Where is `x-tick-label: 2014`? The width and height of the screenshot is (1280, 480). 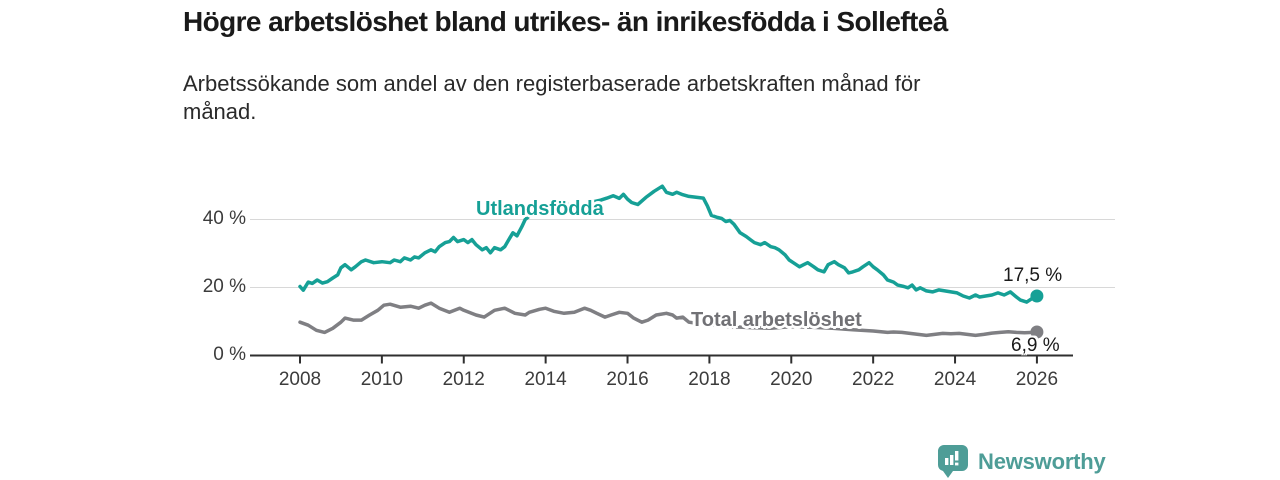 x-tick-label: 2014 is located at coordinates (545, 379).